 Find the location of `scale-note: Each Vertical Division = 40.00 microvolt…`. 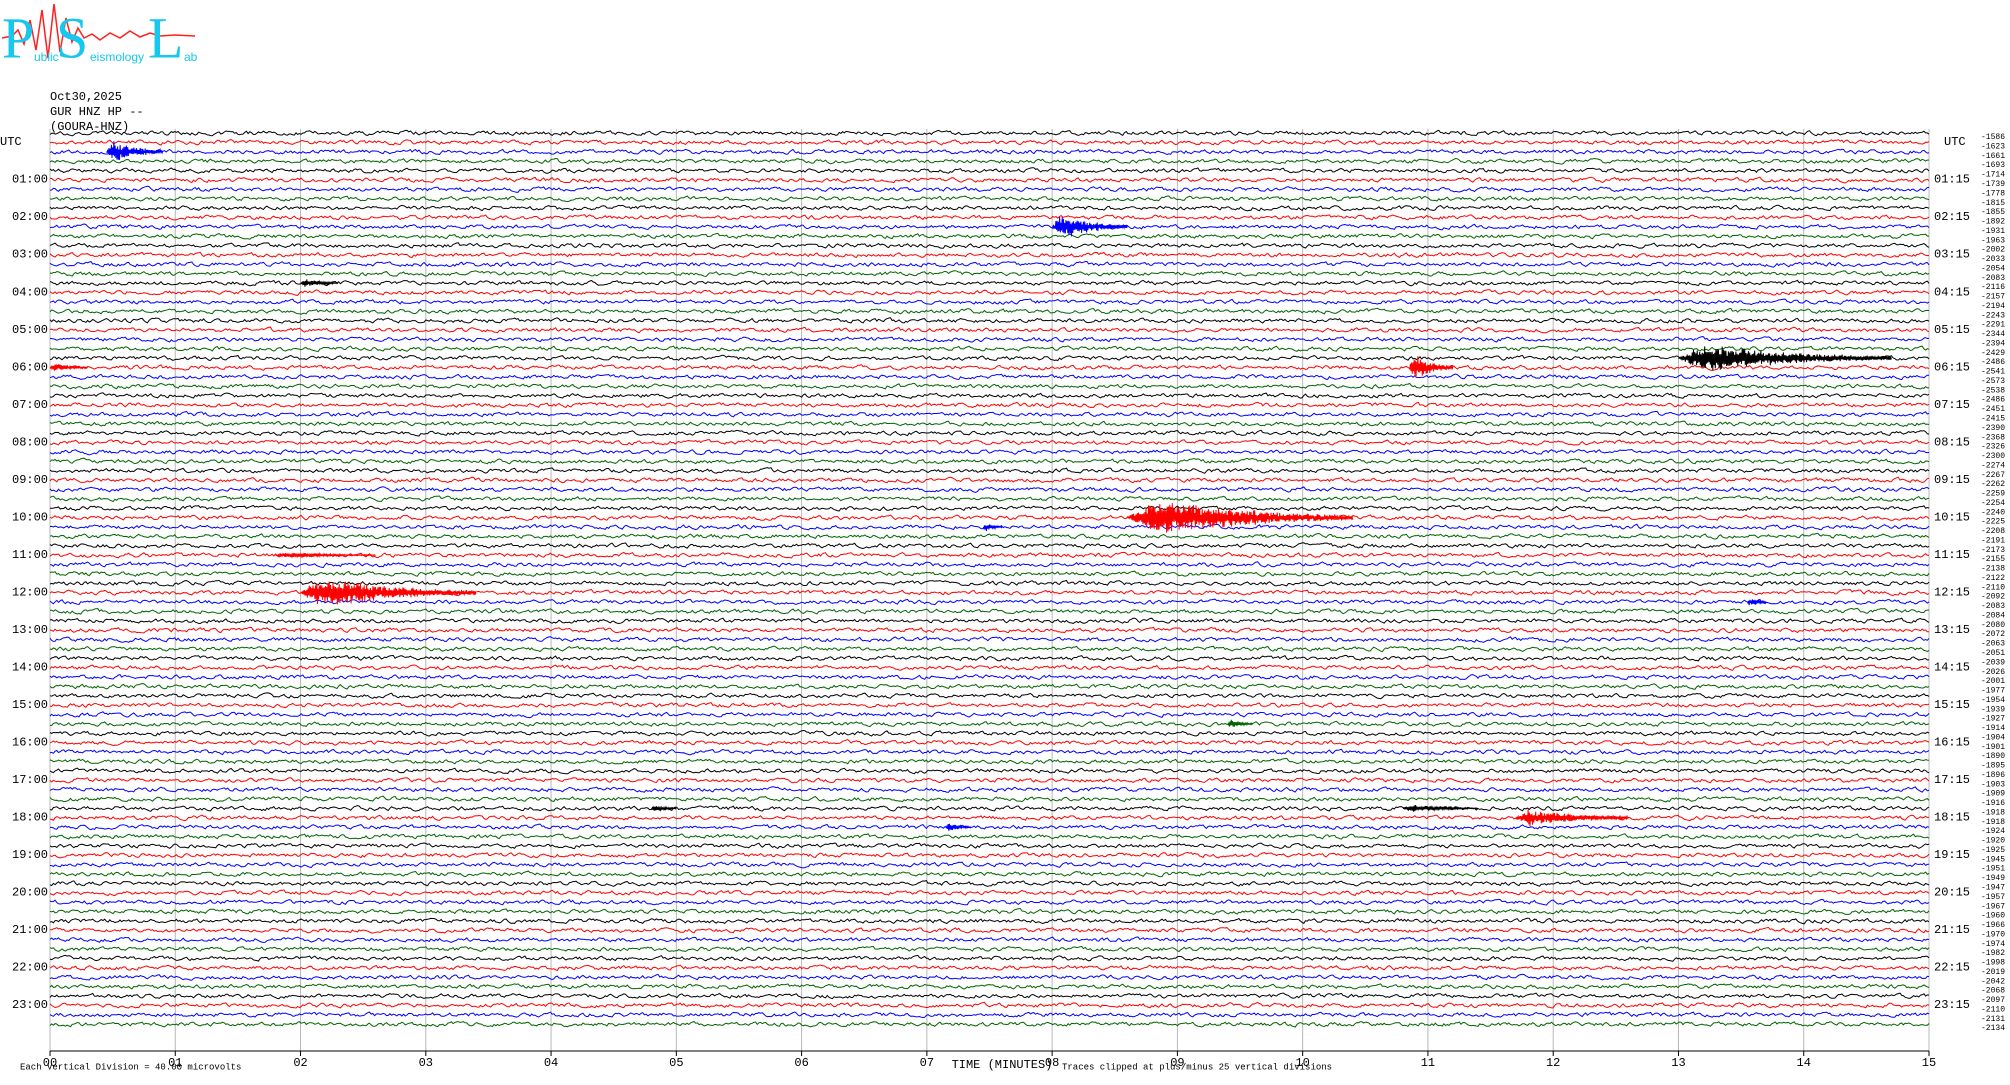

scale-note: Each Vertical Division = 40.00 microvolt… is located at coordinates (130, 1067).